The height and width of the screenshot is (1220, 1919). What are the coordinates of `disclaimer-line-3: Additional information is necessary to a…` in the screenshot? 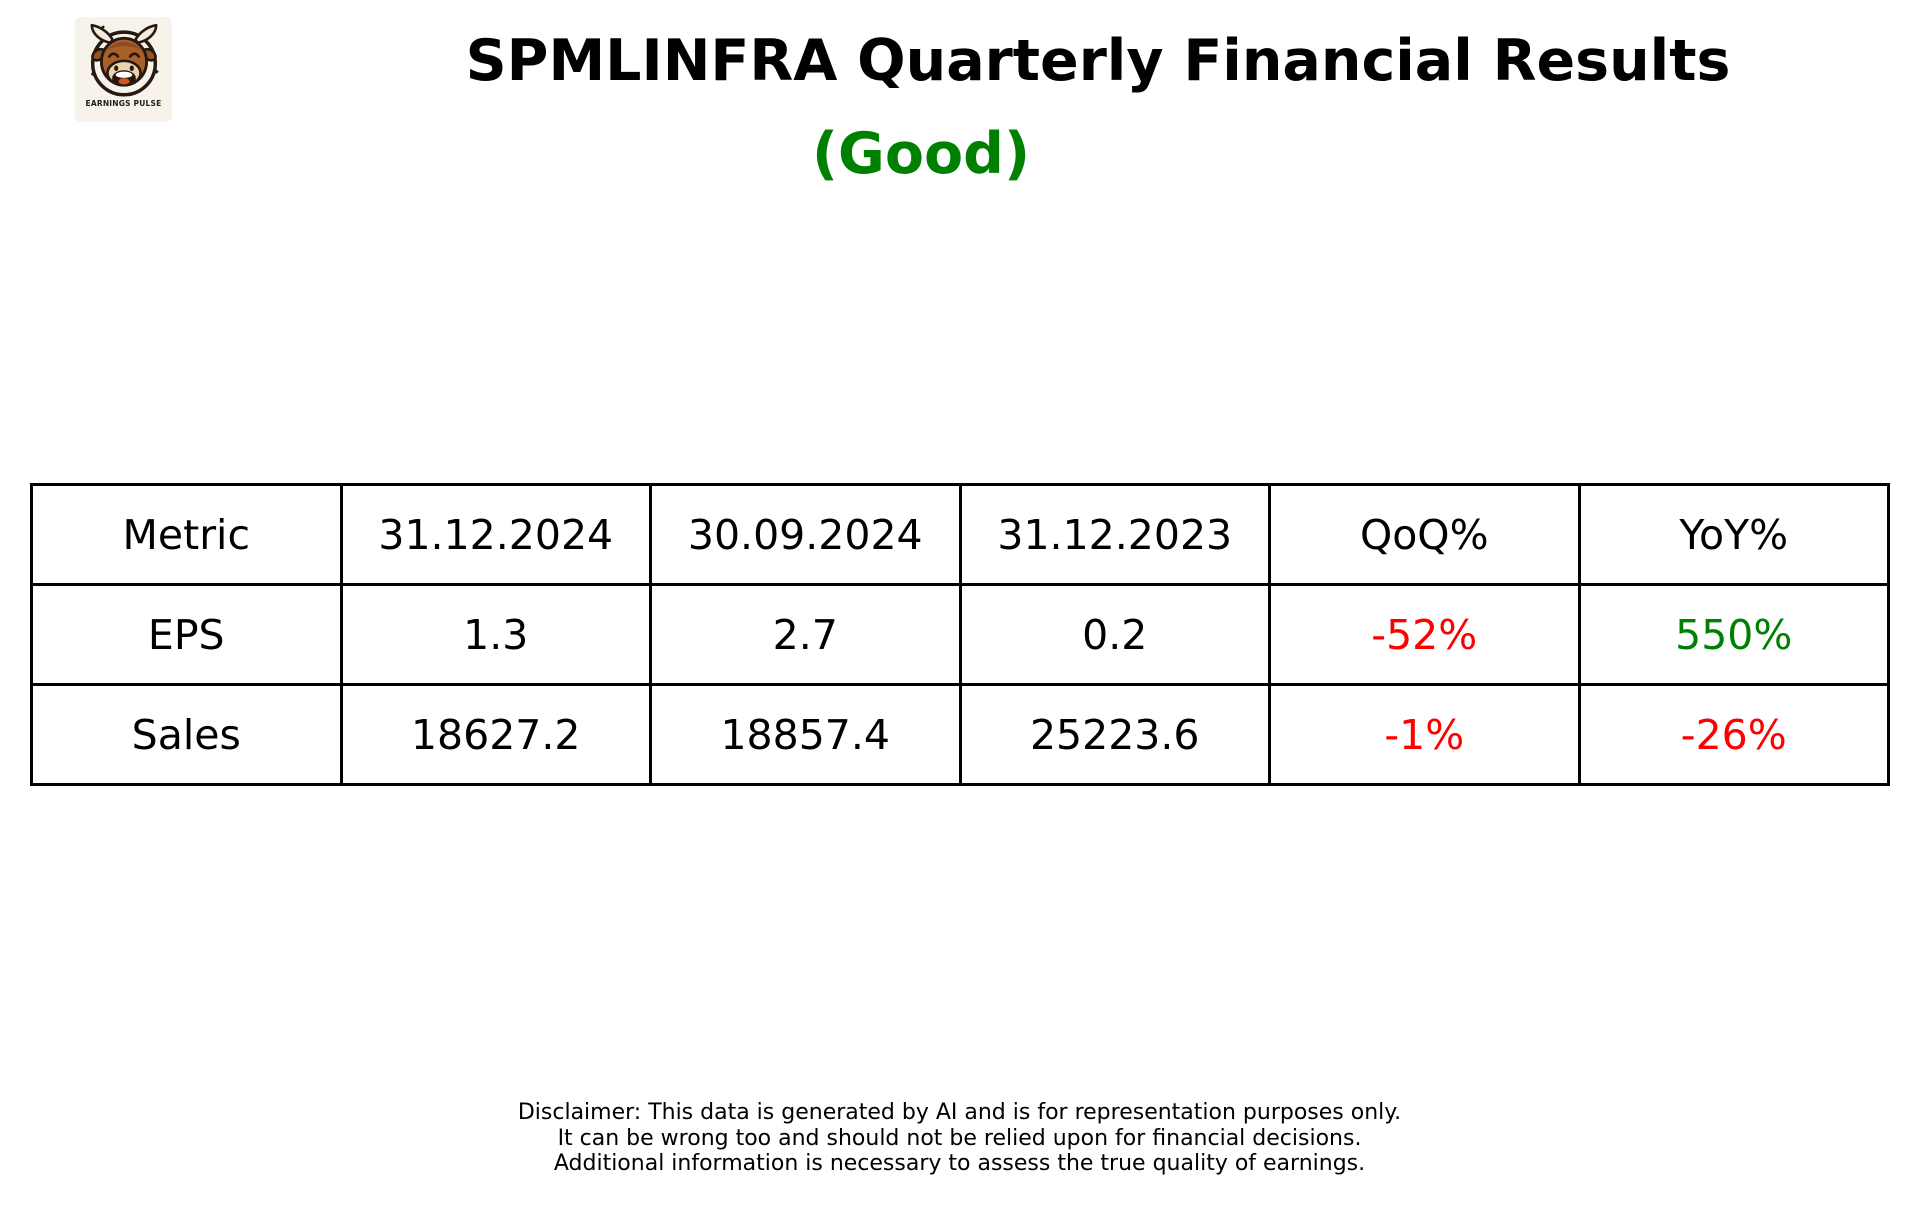 It's located at (959, 1163).